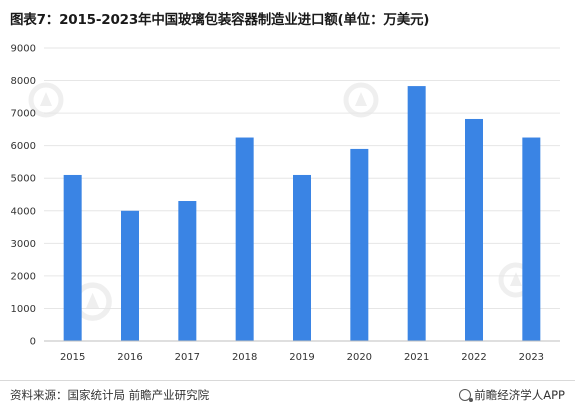 The height and width of the screenshot is (413, 575). Describe the element at coordinates (23, 49) in the screenshot. I see `y-tick-label: 9000` at that location.